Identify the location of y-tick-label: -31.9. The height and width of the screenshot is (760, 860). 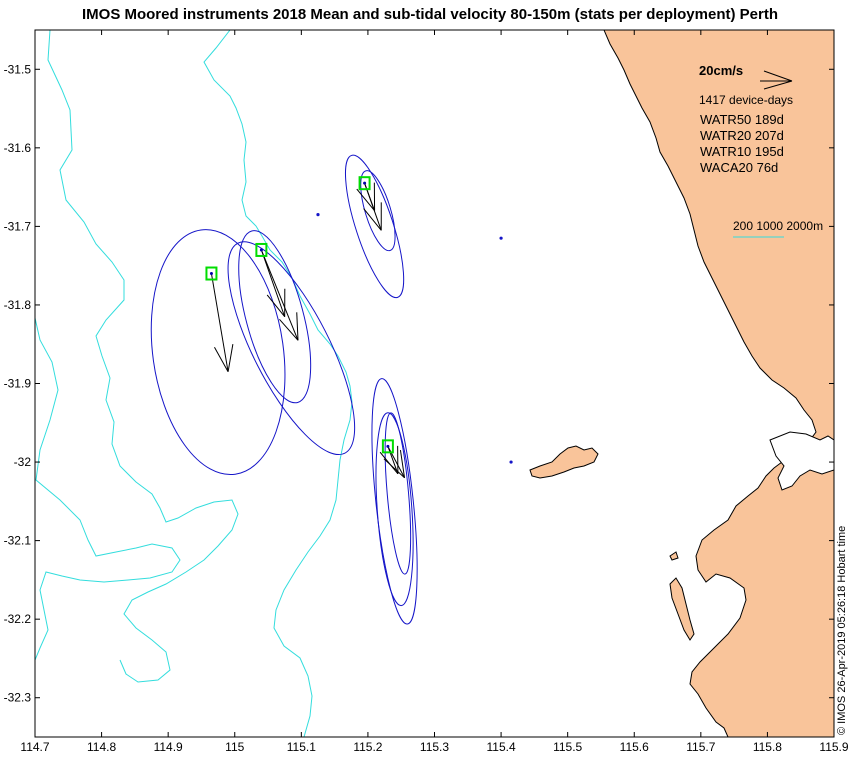
(18, 384).